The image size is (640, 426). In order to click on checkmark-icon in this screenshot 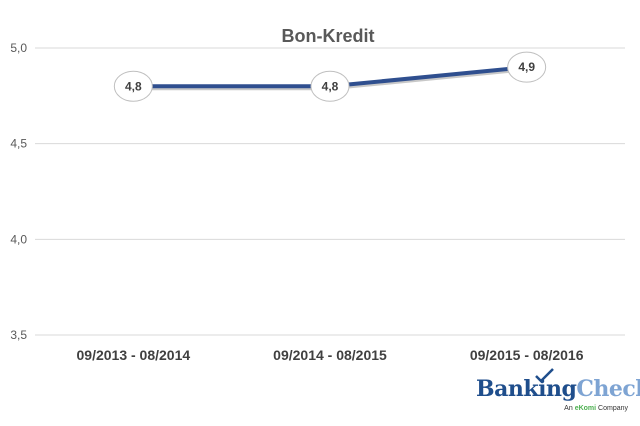, I will do `click(544, 375)`.